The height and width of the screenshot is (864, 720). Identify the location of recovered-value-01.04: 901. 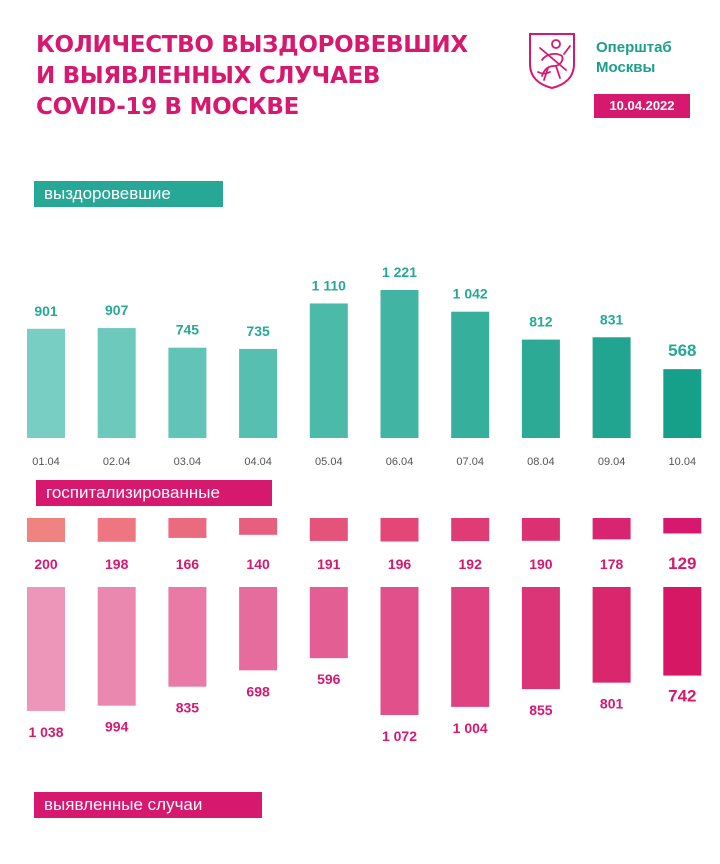
(46, 311).